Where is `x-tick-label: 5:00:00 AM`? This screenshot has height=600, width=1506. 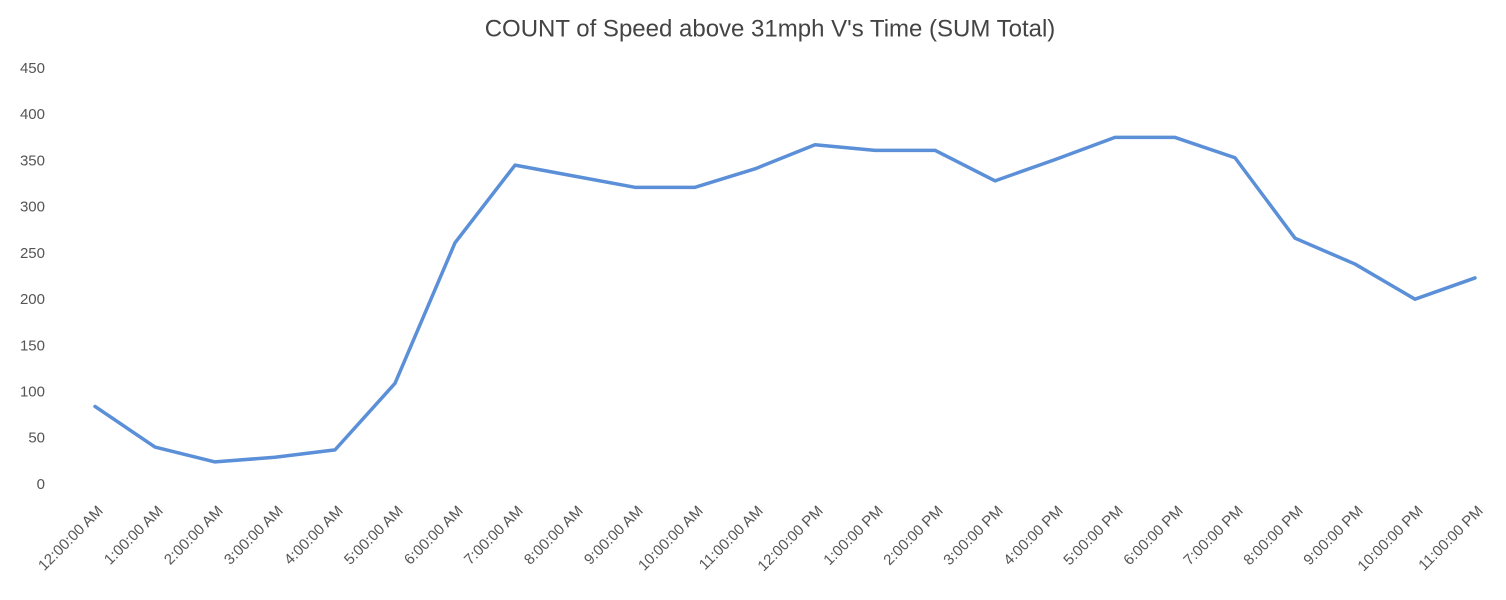 x-tick-label: 5:00:00 AM is located at coordinates (374, 536).